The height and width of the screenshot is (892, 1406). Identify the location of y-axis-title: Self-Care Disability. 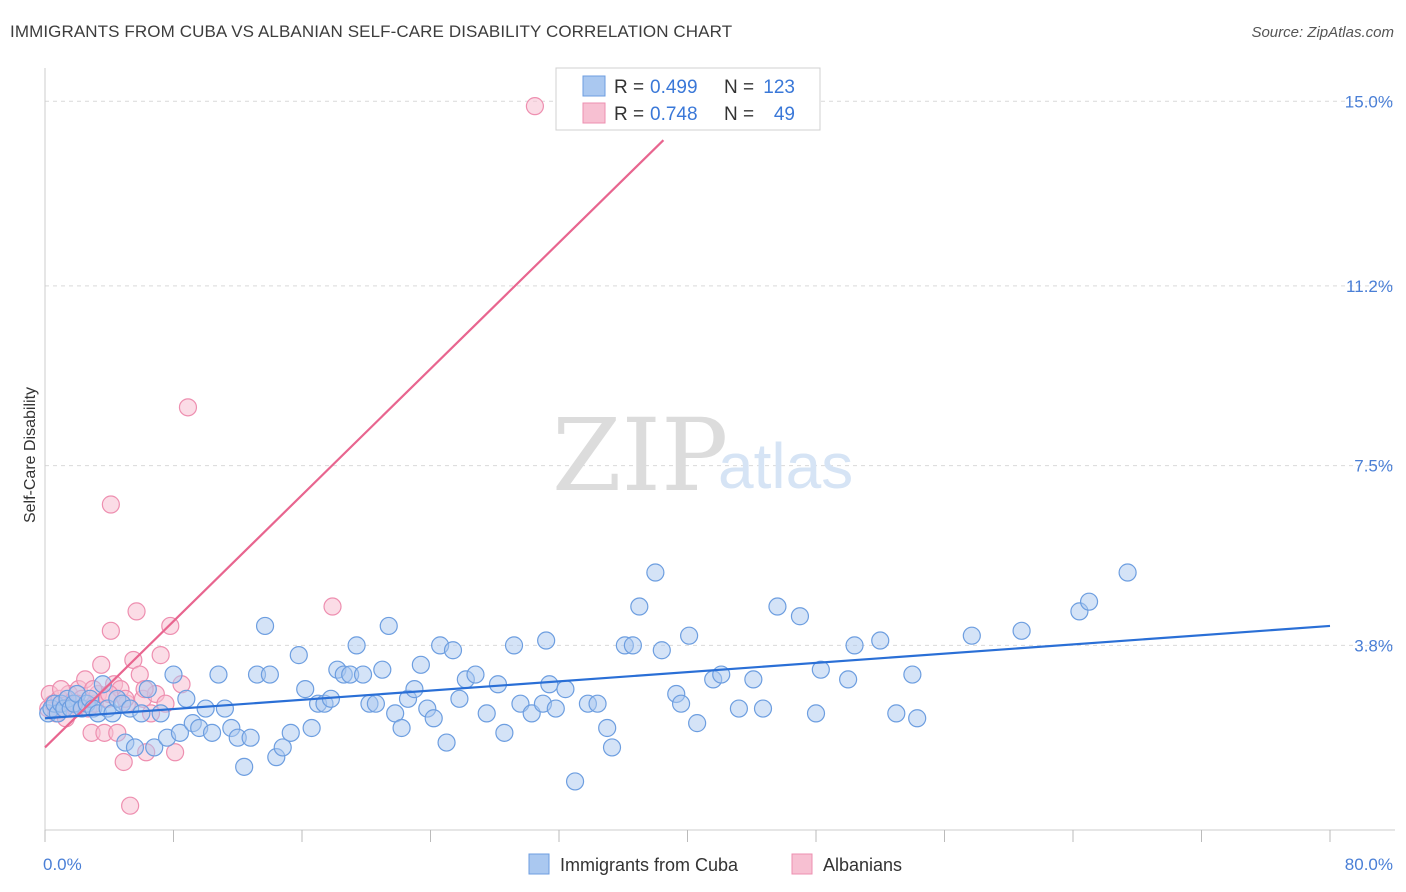
(30, 455).